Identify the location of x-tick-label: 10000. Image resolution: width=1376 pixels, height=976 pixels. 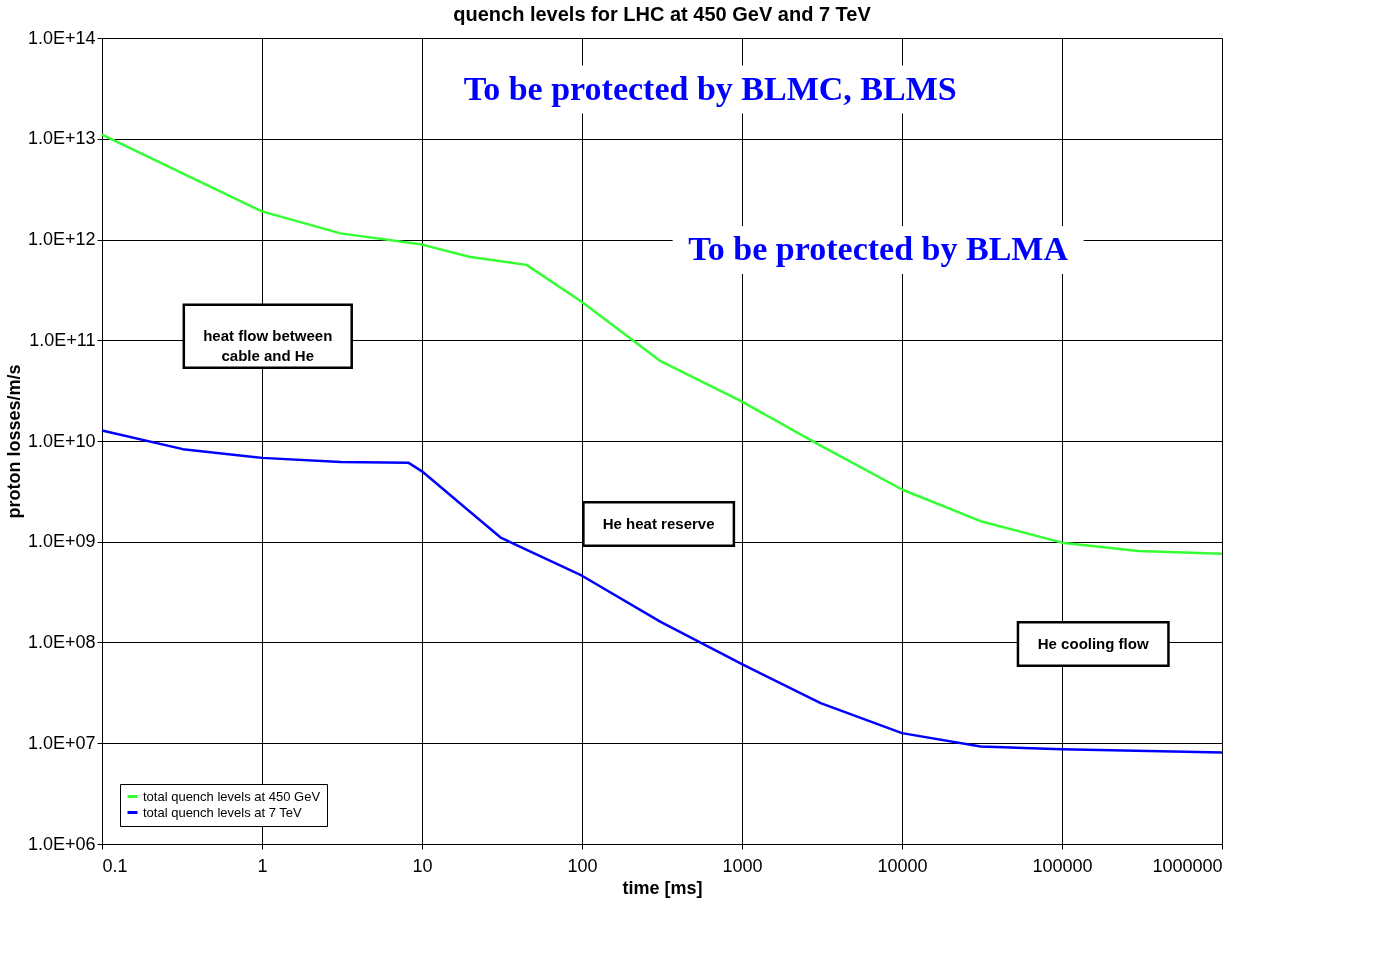
(902, 865).